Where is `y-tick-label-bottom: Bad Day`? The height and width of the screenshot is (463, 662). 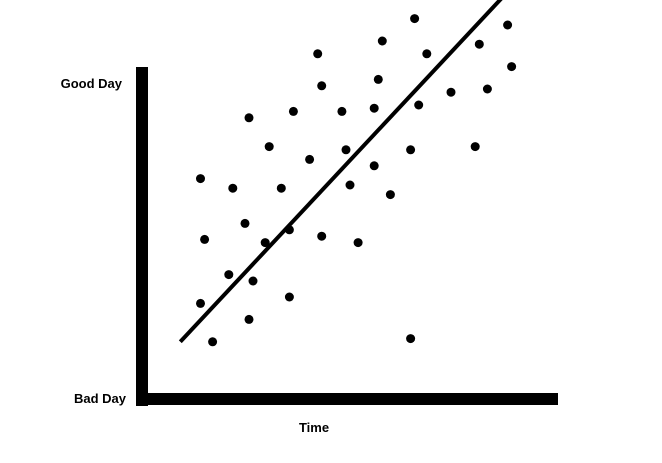
y-tick-label-bottom: Bad Day is located at coordinates (100, 398).